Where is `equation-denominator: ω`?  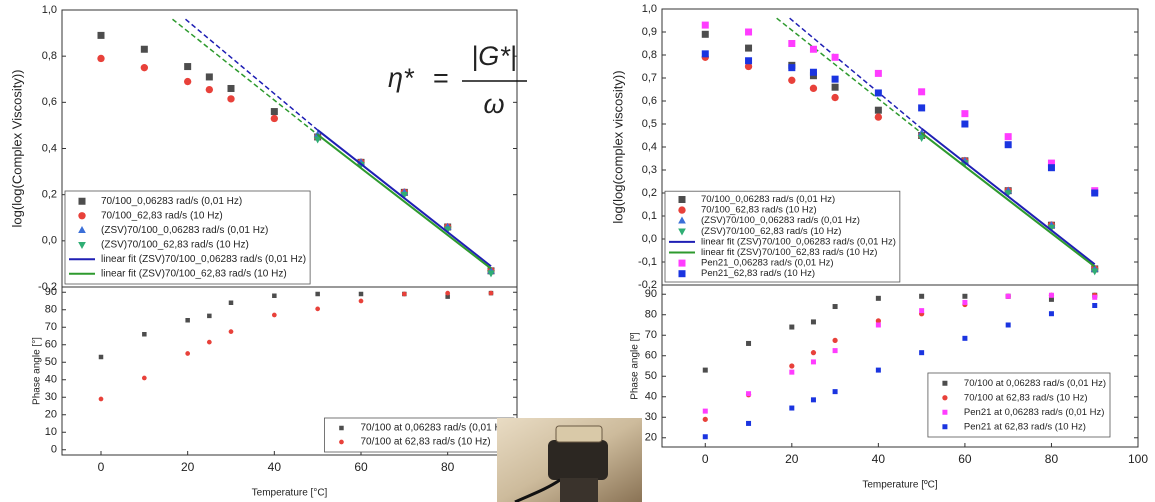
equation-denominator: ω is located at coordinates (493, 104).